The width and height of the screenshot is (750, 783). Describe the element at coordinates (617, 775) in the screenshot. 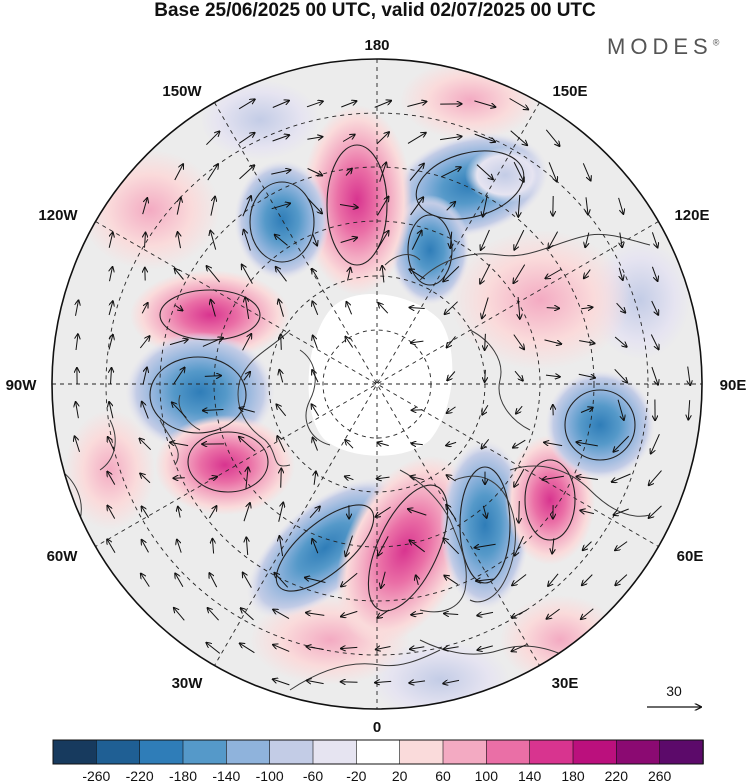

I see `colorbar-tick-label: 220` at that location.